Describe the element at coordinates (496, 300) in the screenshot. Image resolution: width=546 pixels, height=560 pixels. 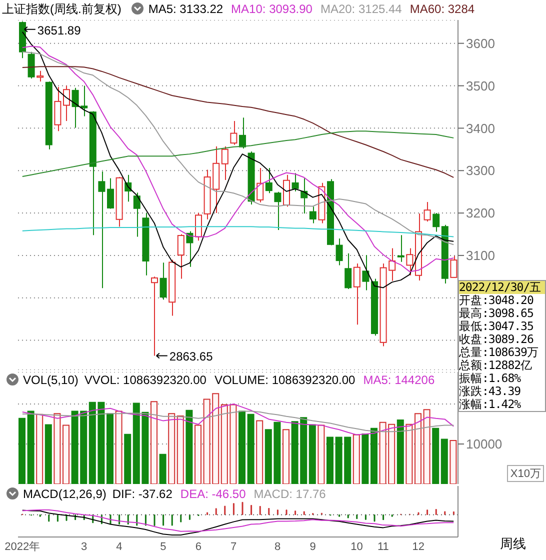
I see `text: 开盘:3048.20` at that location.